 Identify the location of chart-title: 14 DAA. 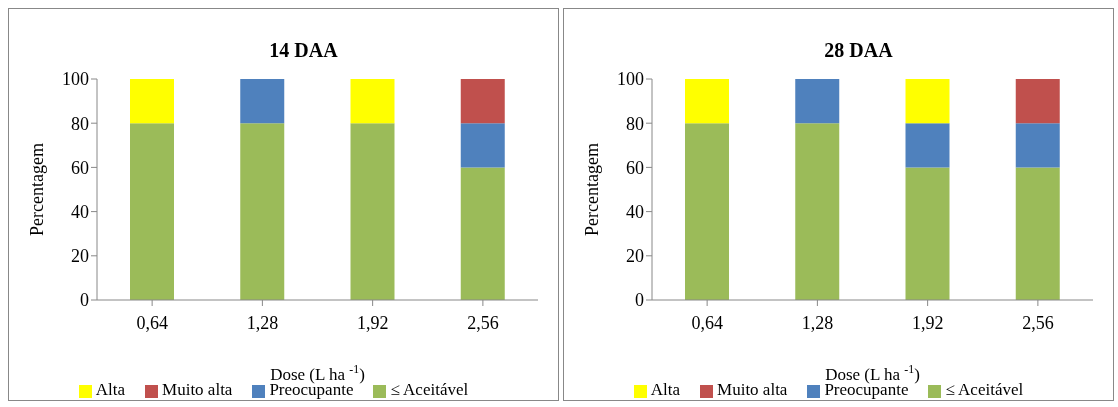
(304, 50).